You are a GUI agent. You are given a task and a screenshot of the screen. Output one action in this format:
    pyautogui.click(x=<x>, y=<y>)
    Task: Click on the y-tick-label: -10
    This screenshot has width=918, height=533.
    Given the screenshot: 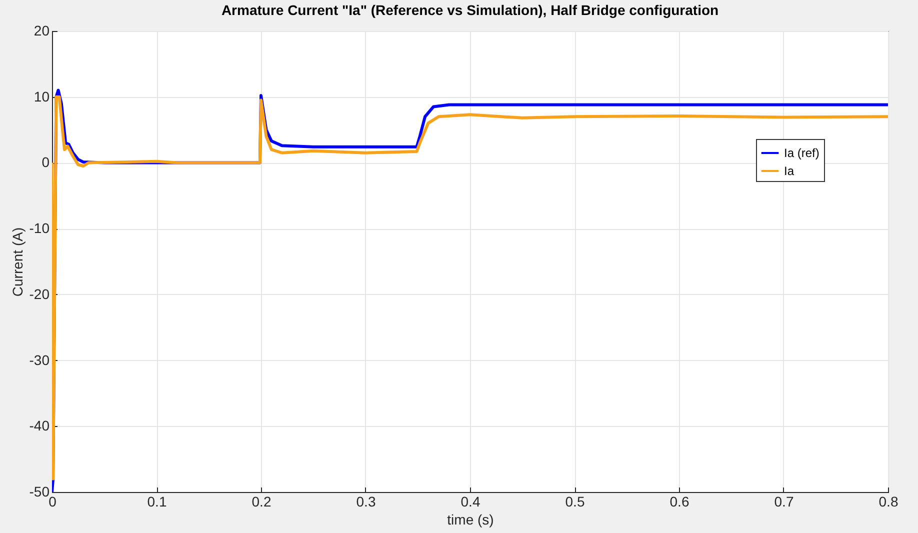 What is the action you would take?
    pyautogui.click(x=39, y=228)
    